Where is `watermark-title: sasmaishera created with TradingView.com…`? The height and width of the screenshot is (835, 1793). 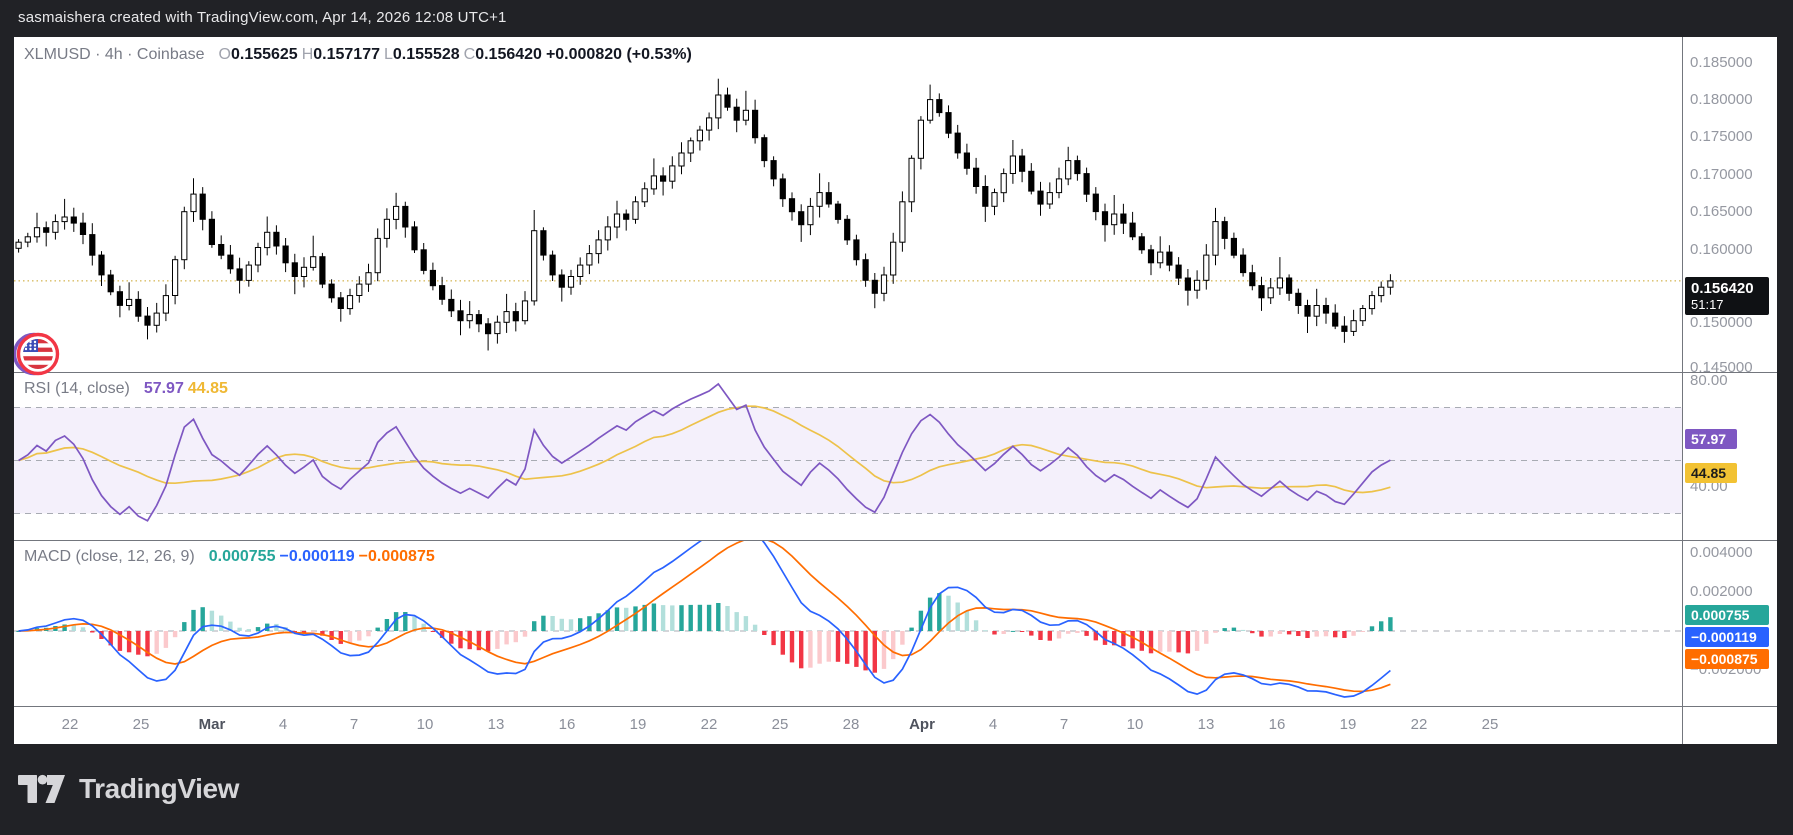 watermark-title: sasmaishera created with TradingView.com… is located at coordinates (262, 17).